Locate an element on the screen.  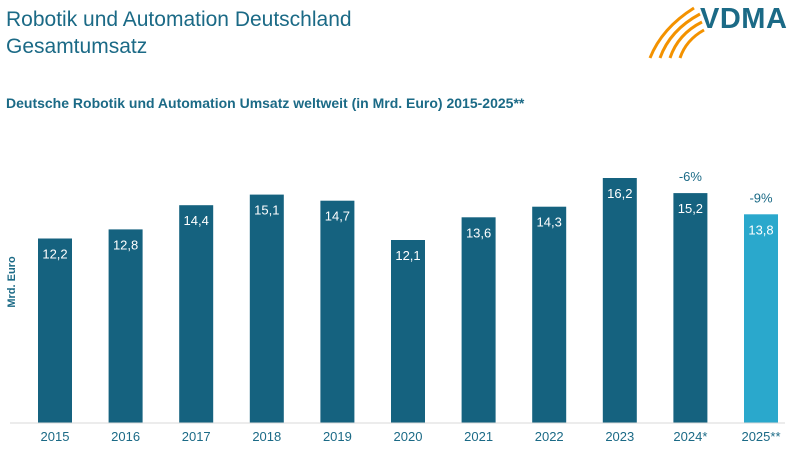
x-tick-label: 2021 is located at coordinates (478, 436).